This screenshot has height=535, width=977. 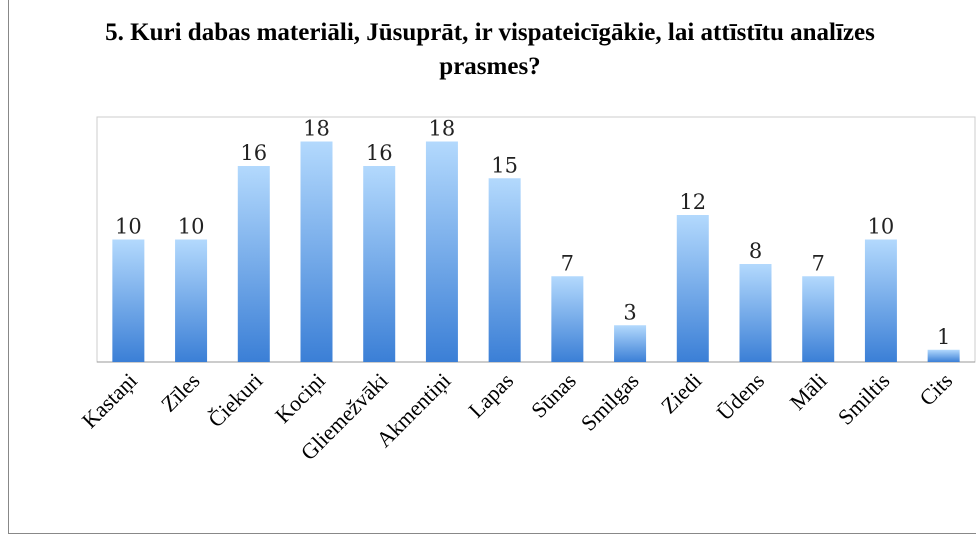 I want to click on x-tick-label: Čiekuri, so click(x=235, y=400).